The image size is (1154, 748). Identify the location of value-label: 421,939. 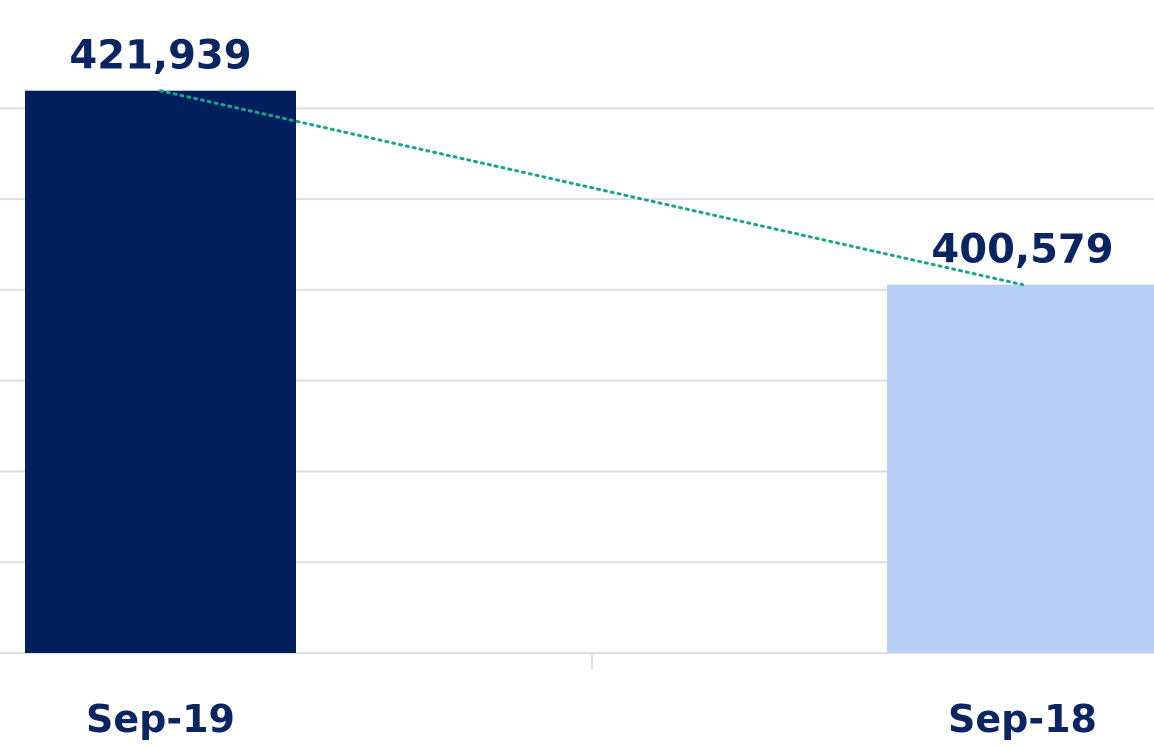
(160, 56).